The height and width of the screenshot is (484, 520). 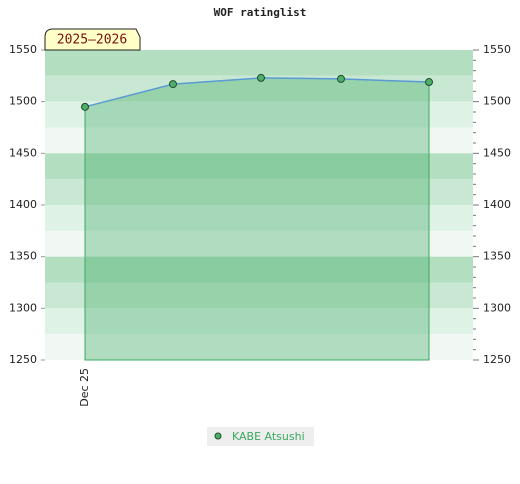 I want to click on legend-marker, so click(x=218, y=436).